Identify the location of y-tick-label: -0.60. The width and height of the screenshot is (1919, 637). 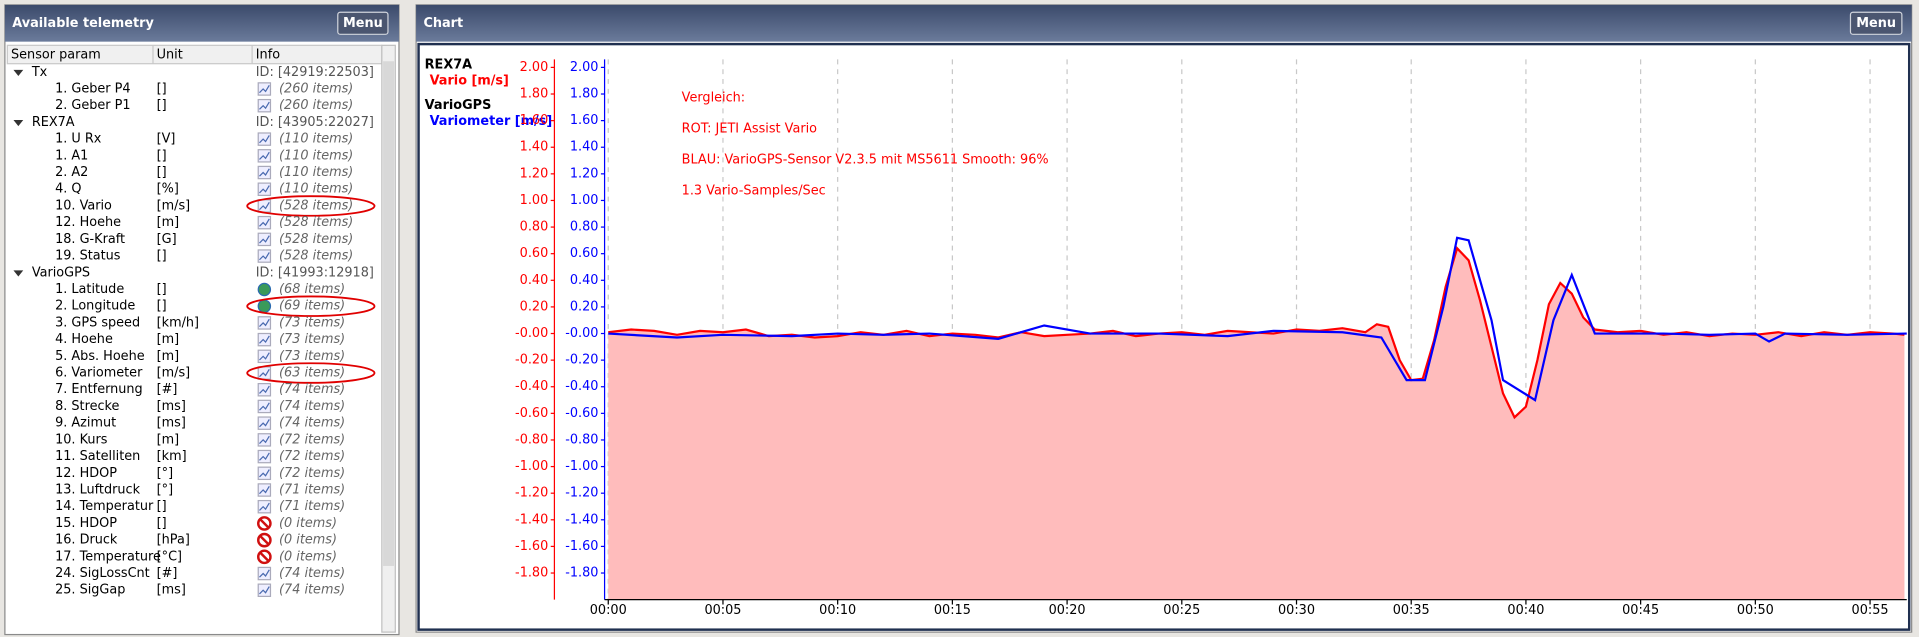
(531, 413).